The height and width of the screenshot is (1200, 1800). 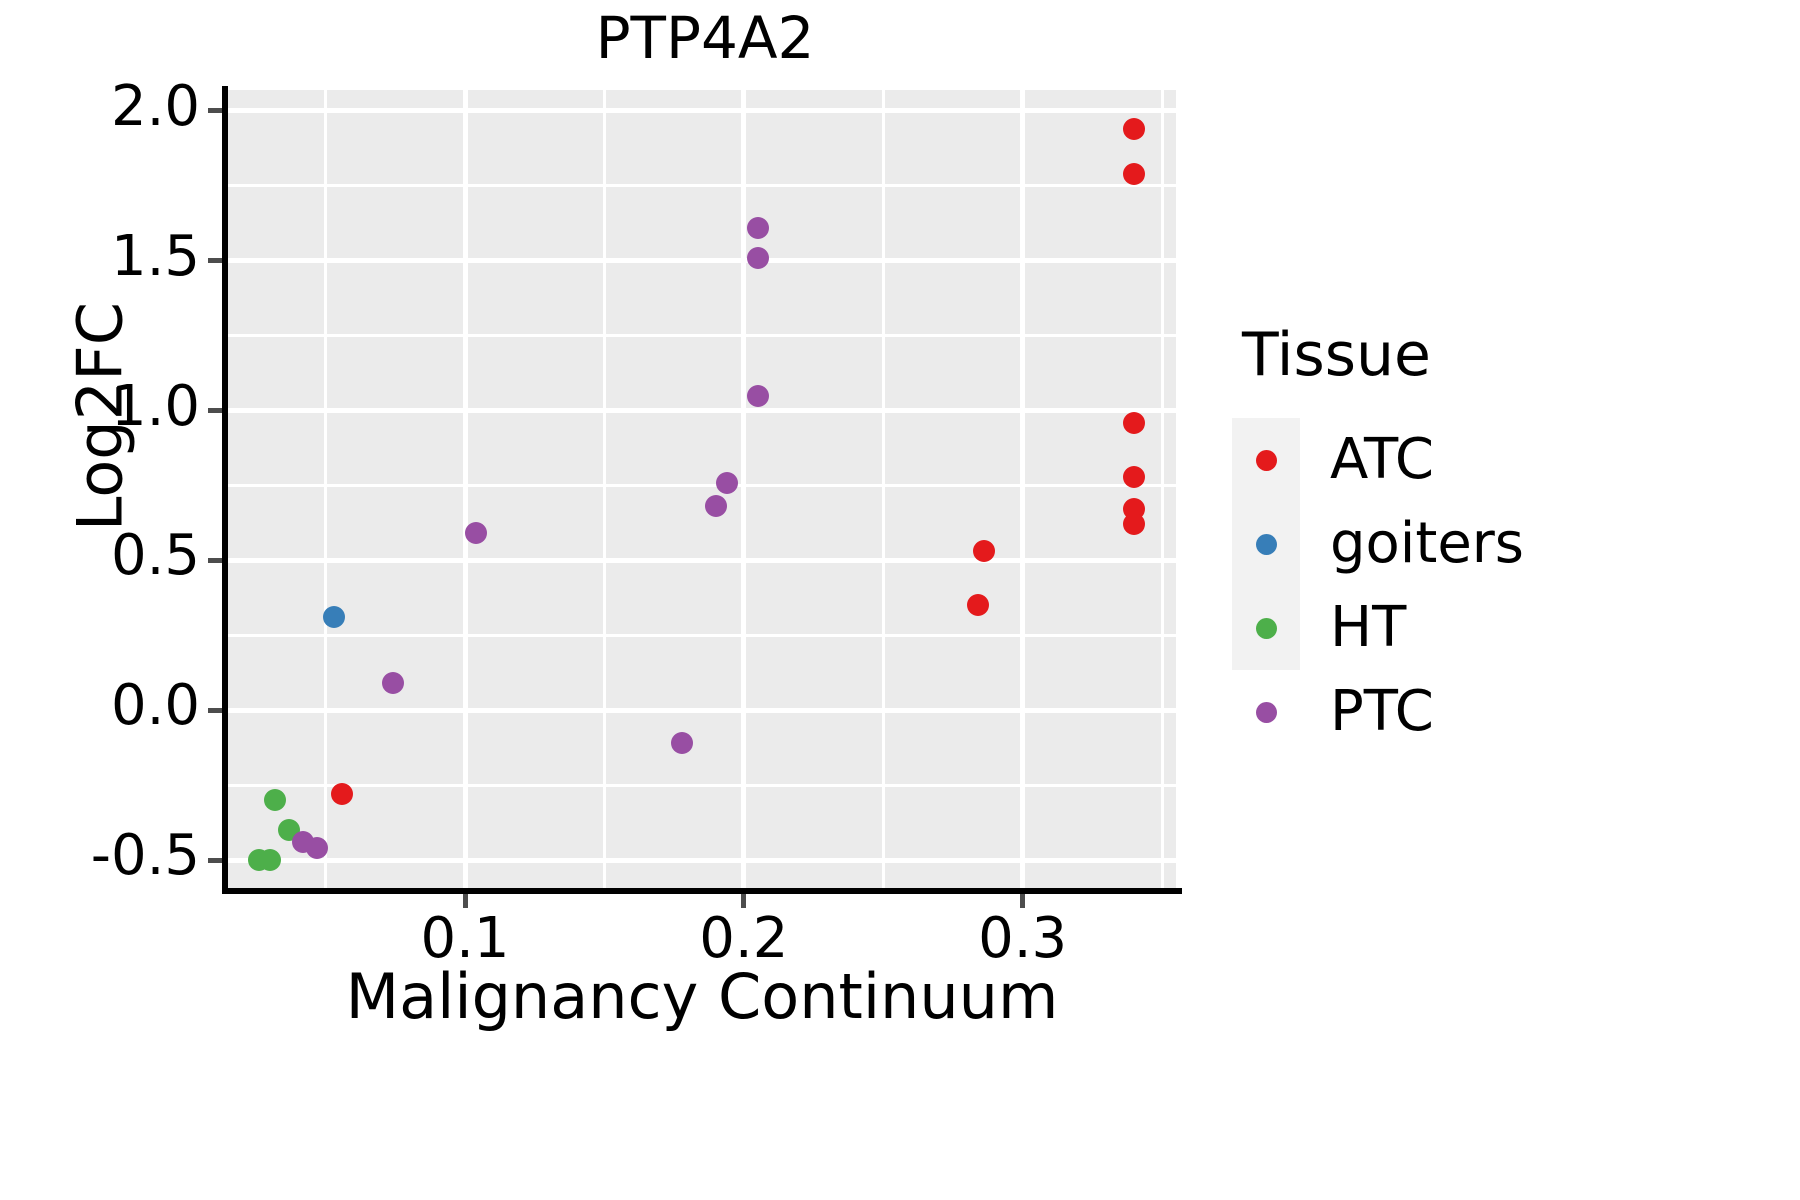 I want to click on y-axis-line, so click(x=225, y=490).